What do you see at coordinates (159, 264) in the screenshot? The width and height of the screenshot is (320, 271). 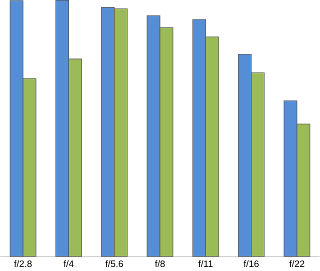 I see `x-tick-label: f/8` at bounding box center [159, 264].